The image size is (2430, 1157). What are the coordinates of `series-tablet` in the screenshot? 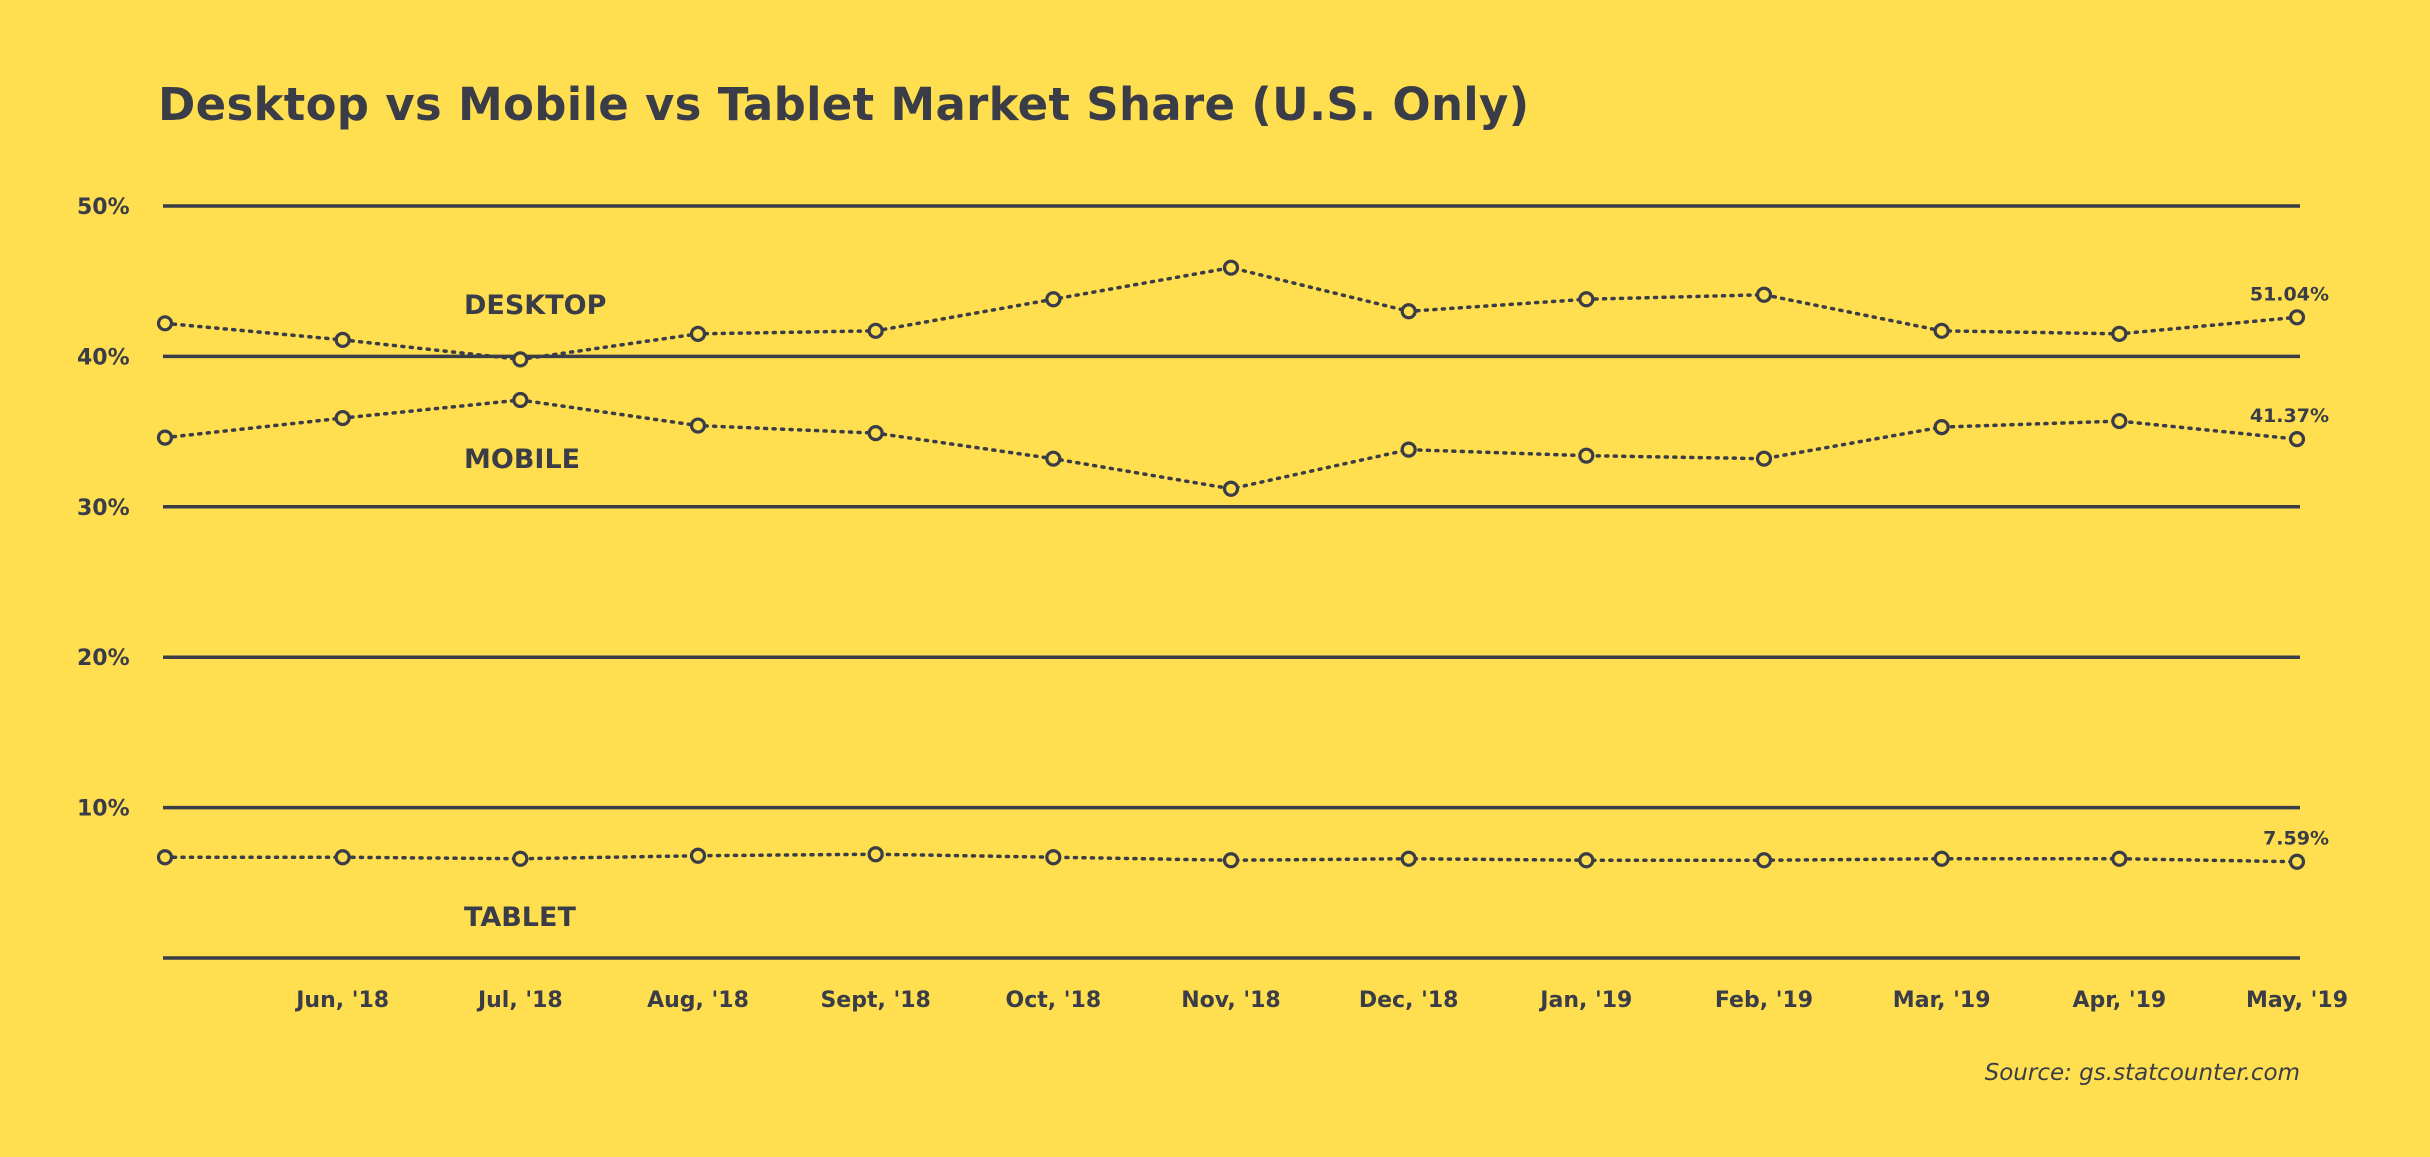 It's located at (1231, 858).